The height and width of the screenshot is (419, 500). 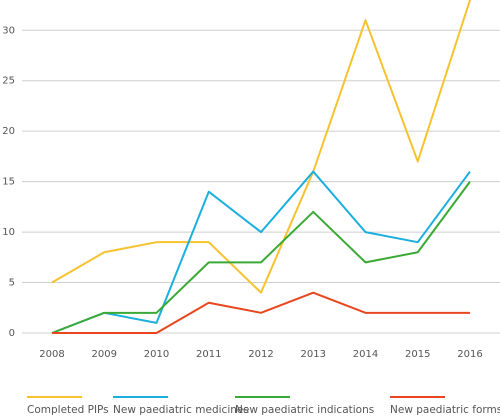 I want to click on y-tick-label: 30, so click(x=8, y=30).